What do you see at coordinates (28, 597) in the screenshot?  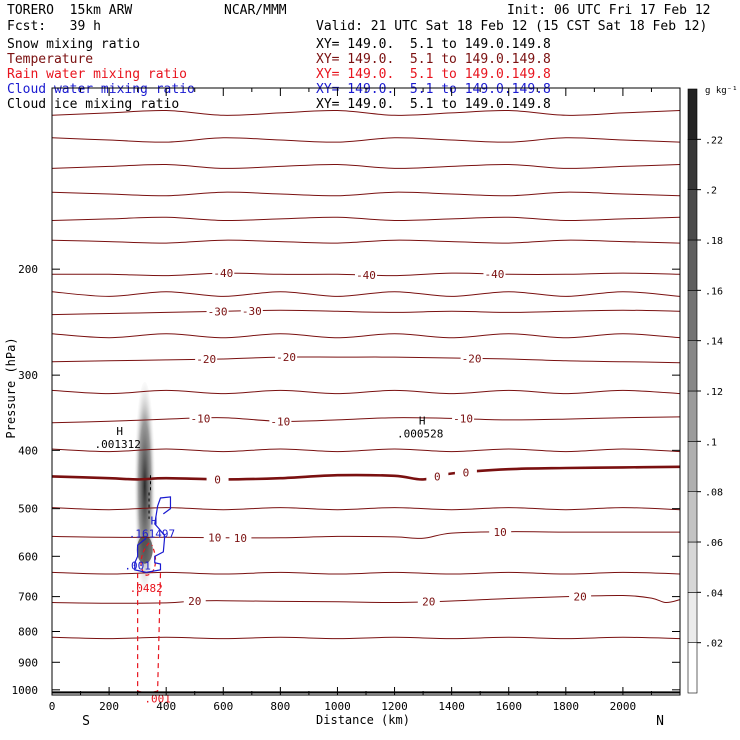 I see `y-tick-label: 700` at bounding box center [28, 597].